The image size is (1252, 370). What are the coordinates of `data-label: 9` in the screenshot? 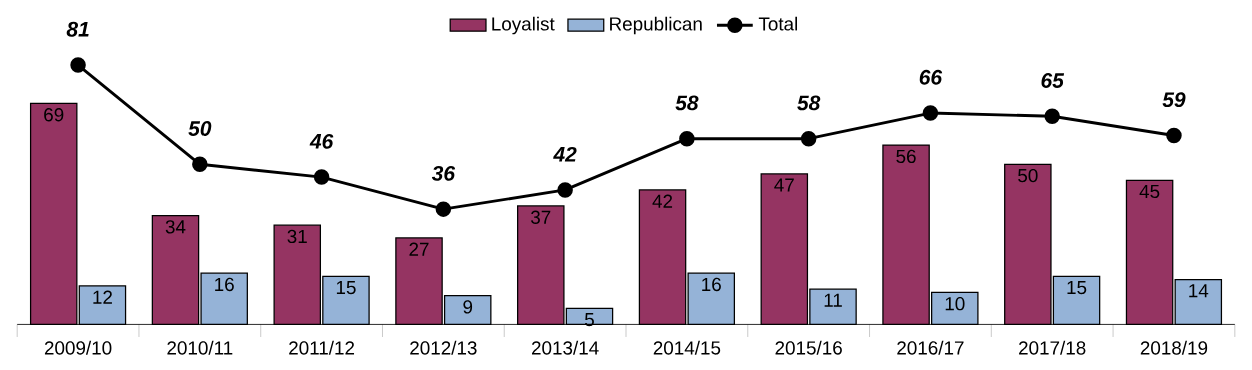 It's located at (468, 307).